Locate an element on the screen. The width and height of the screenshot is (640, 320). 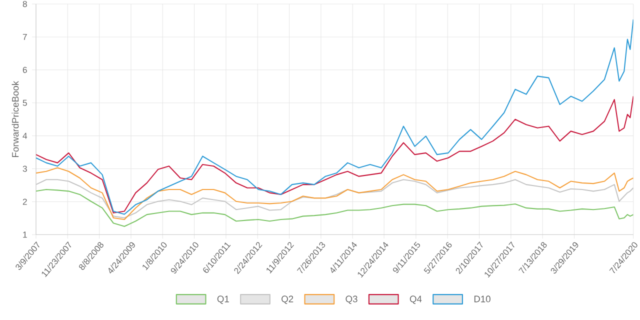
y-tick-label: 4 is located at coordinates (25, 135).